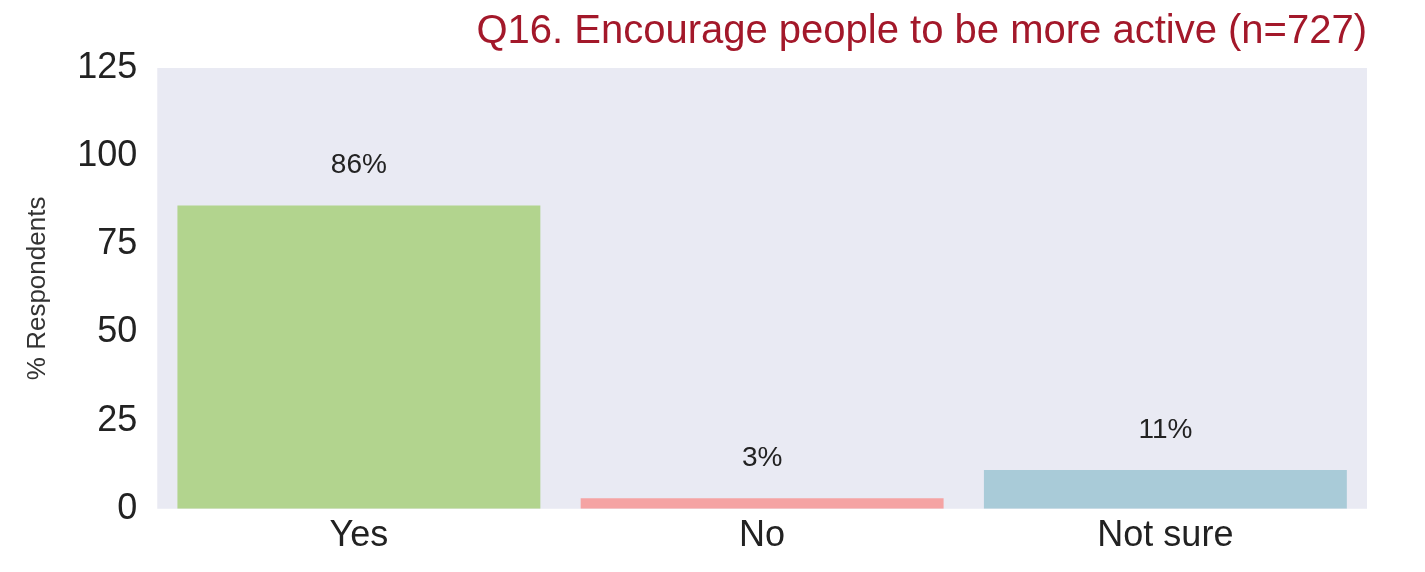 The image size is (1425, 572). I want to click on data-label: 11%, so click(1165, 428).